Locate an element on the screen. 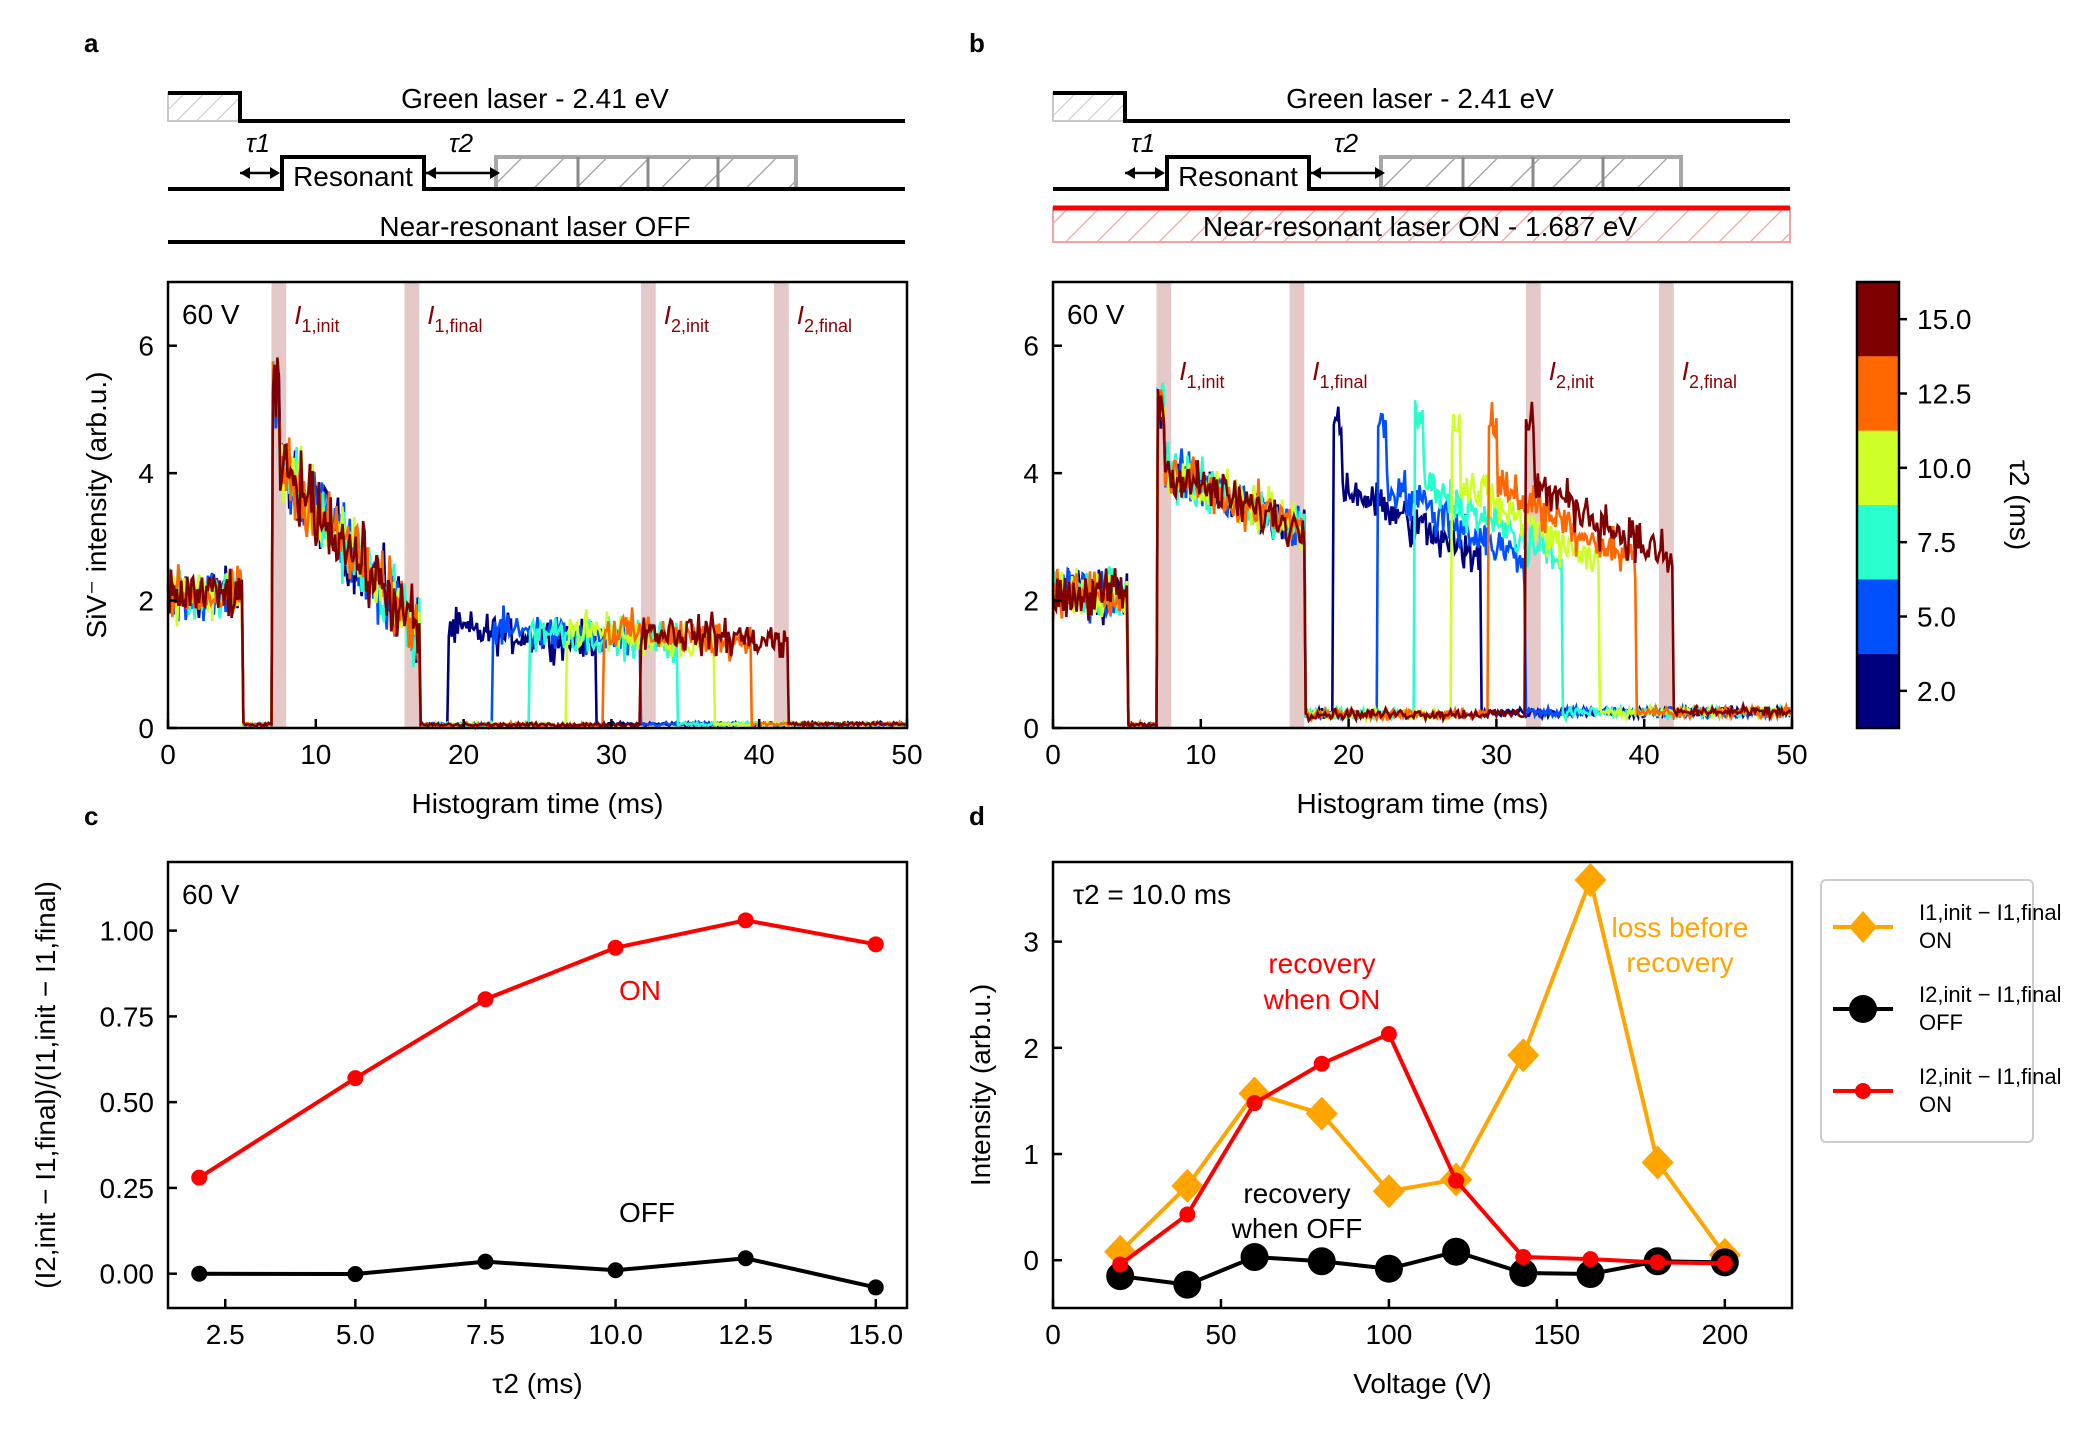 This screenshot has height=1435, width=2090. x-tick-label: 10.0 is located at coordinates (615, 1334).